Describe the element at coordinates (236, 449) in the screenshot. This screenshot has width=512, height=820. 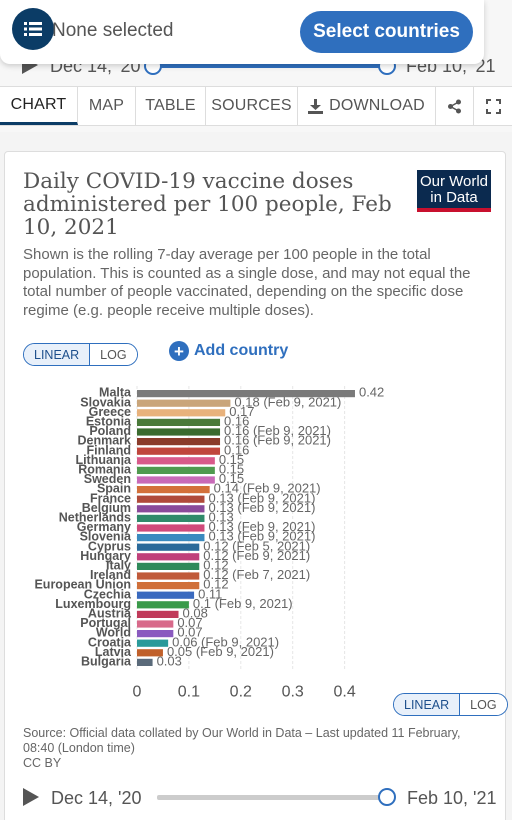
I see `value-label: 0.16` at that location.